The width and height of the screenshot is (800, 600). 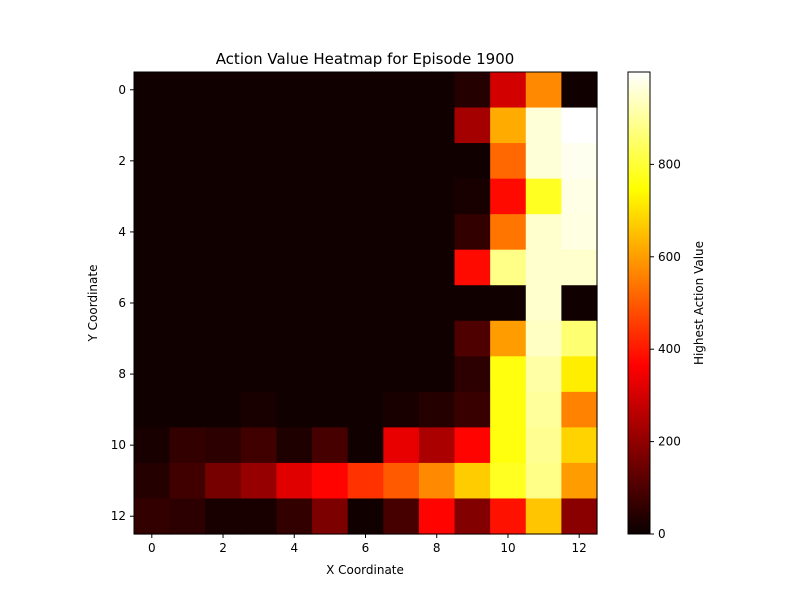 What do you see at coordinates (365, 570) in the screenshot?
I see `x-axis-label: X Coordinate` at bounding box center [365, 570].